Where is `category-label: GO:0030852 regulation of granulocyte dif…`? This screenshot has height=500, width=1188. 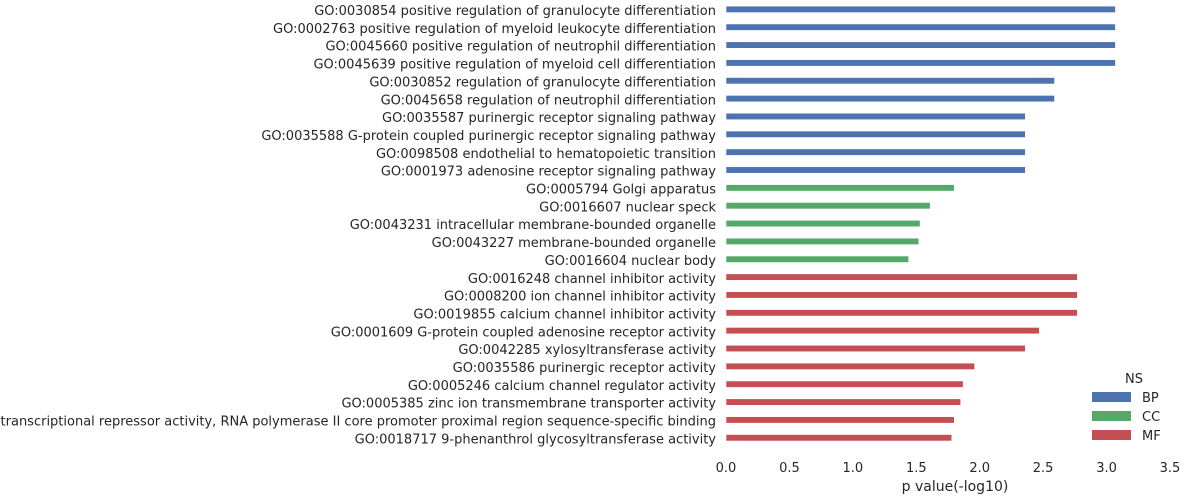
category-label: GO:0030852 regulation of granulocyte dif… is located at coordinates (542, 82).